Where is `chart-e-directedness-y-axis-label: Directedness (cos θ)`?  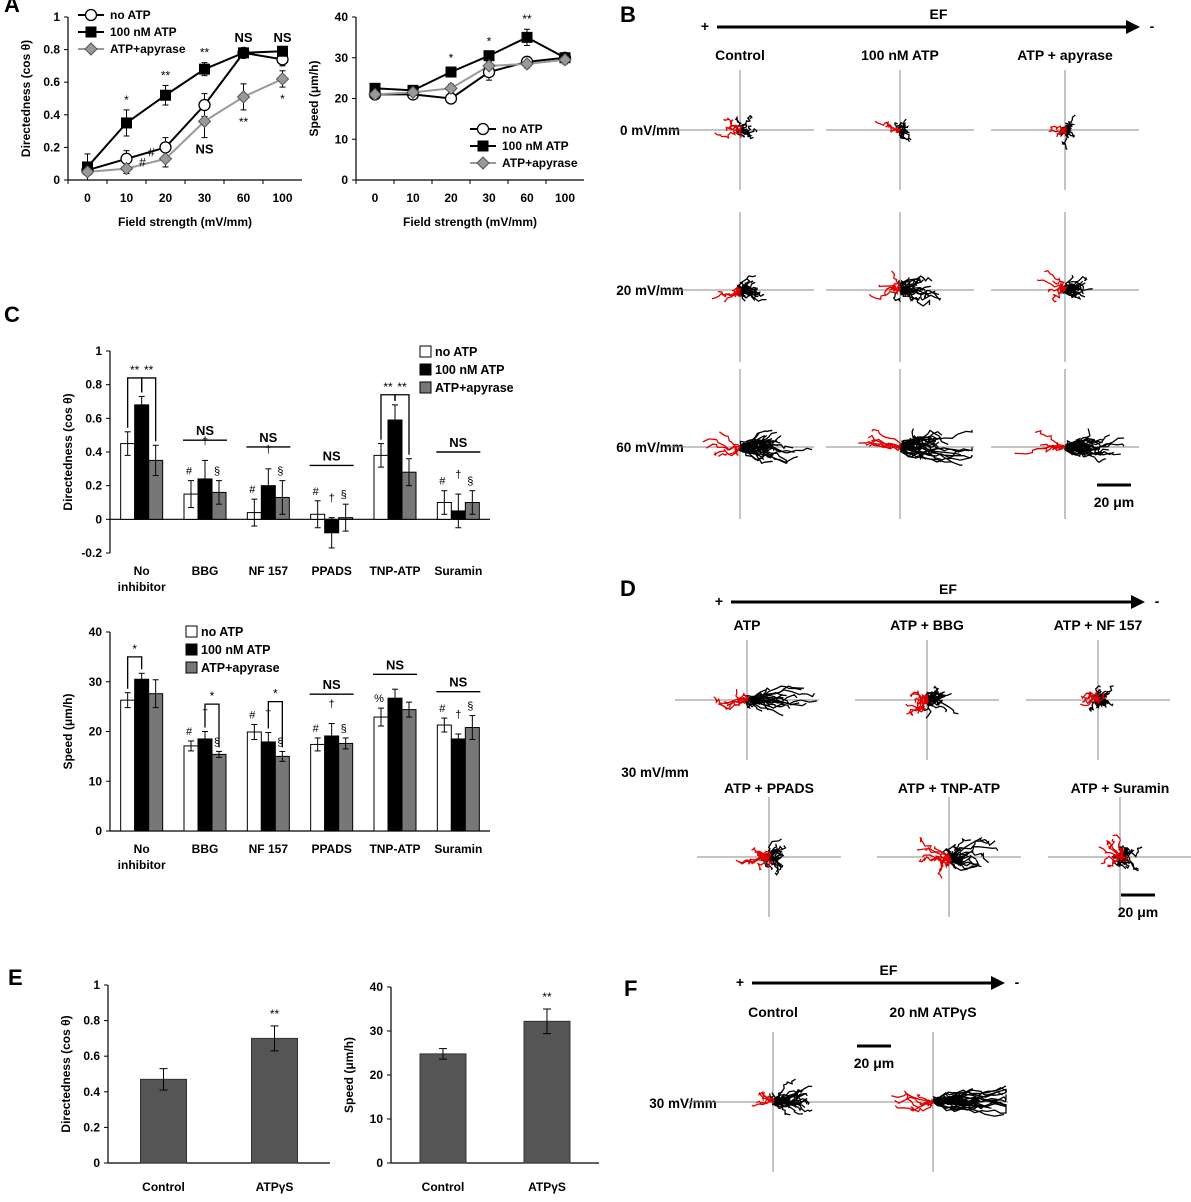 chart-e-directedness-y-axis-label: Directedness (cos θ) is located at coordinates (66, 1073).